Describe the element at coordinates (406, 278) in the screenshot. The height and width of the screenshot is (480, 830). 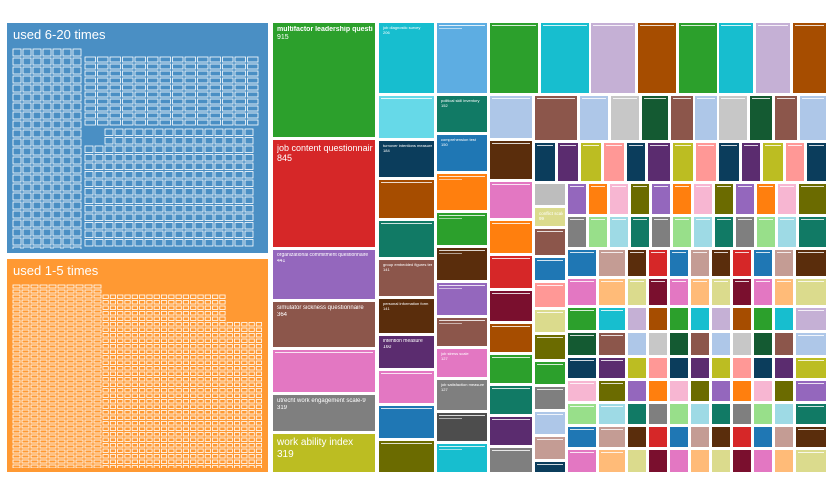
I see `tile-c2-5: group embedded figures test 141` at that location.